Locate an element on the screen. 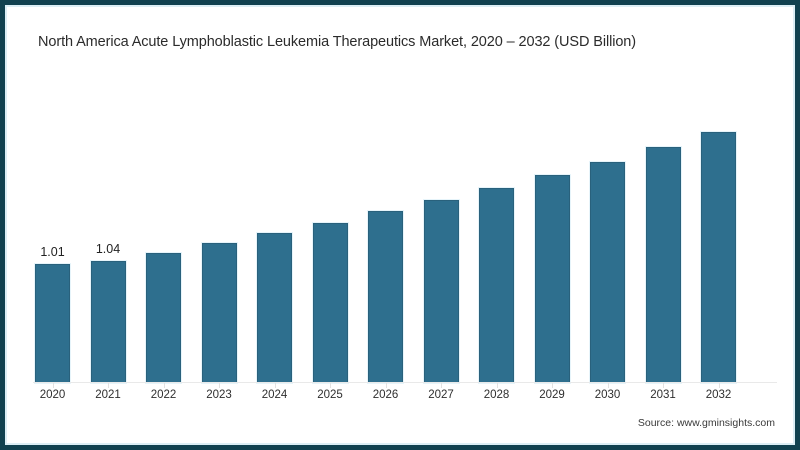  x-tick-label-2032: 2032 is located at coordinates (718, 395).